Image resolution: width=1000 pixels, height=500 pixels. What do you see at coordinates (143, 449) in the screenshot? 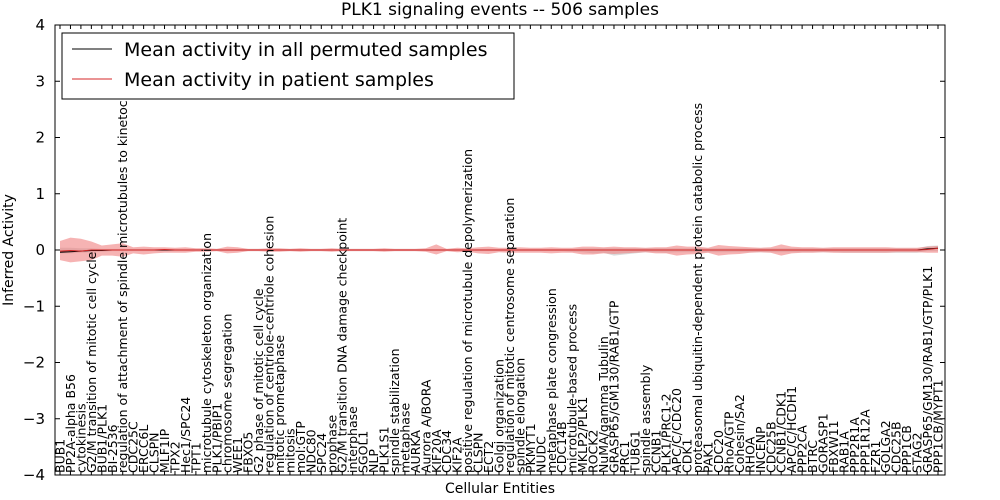
I see `x-tick-label: ERCC6L` at bounding box center [143, 449].